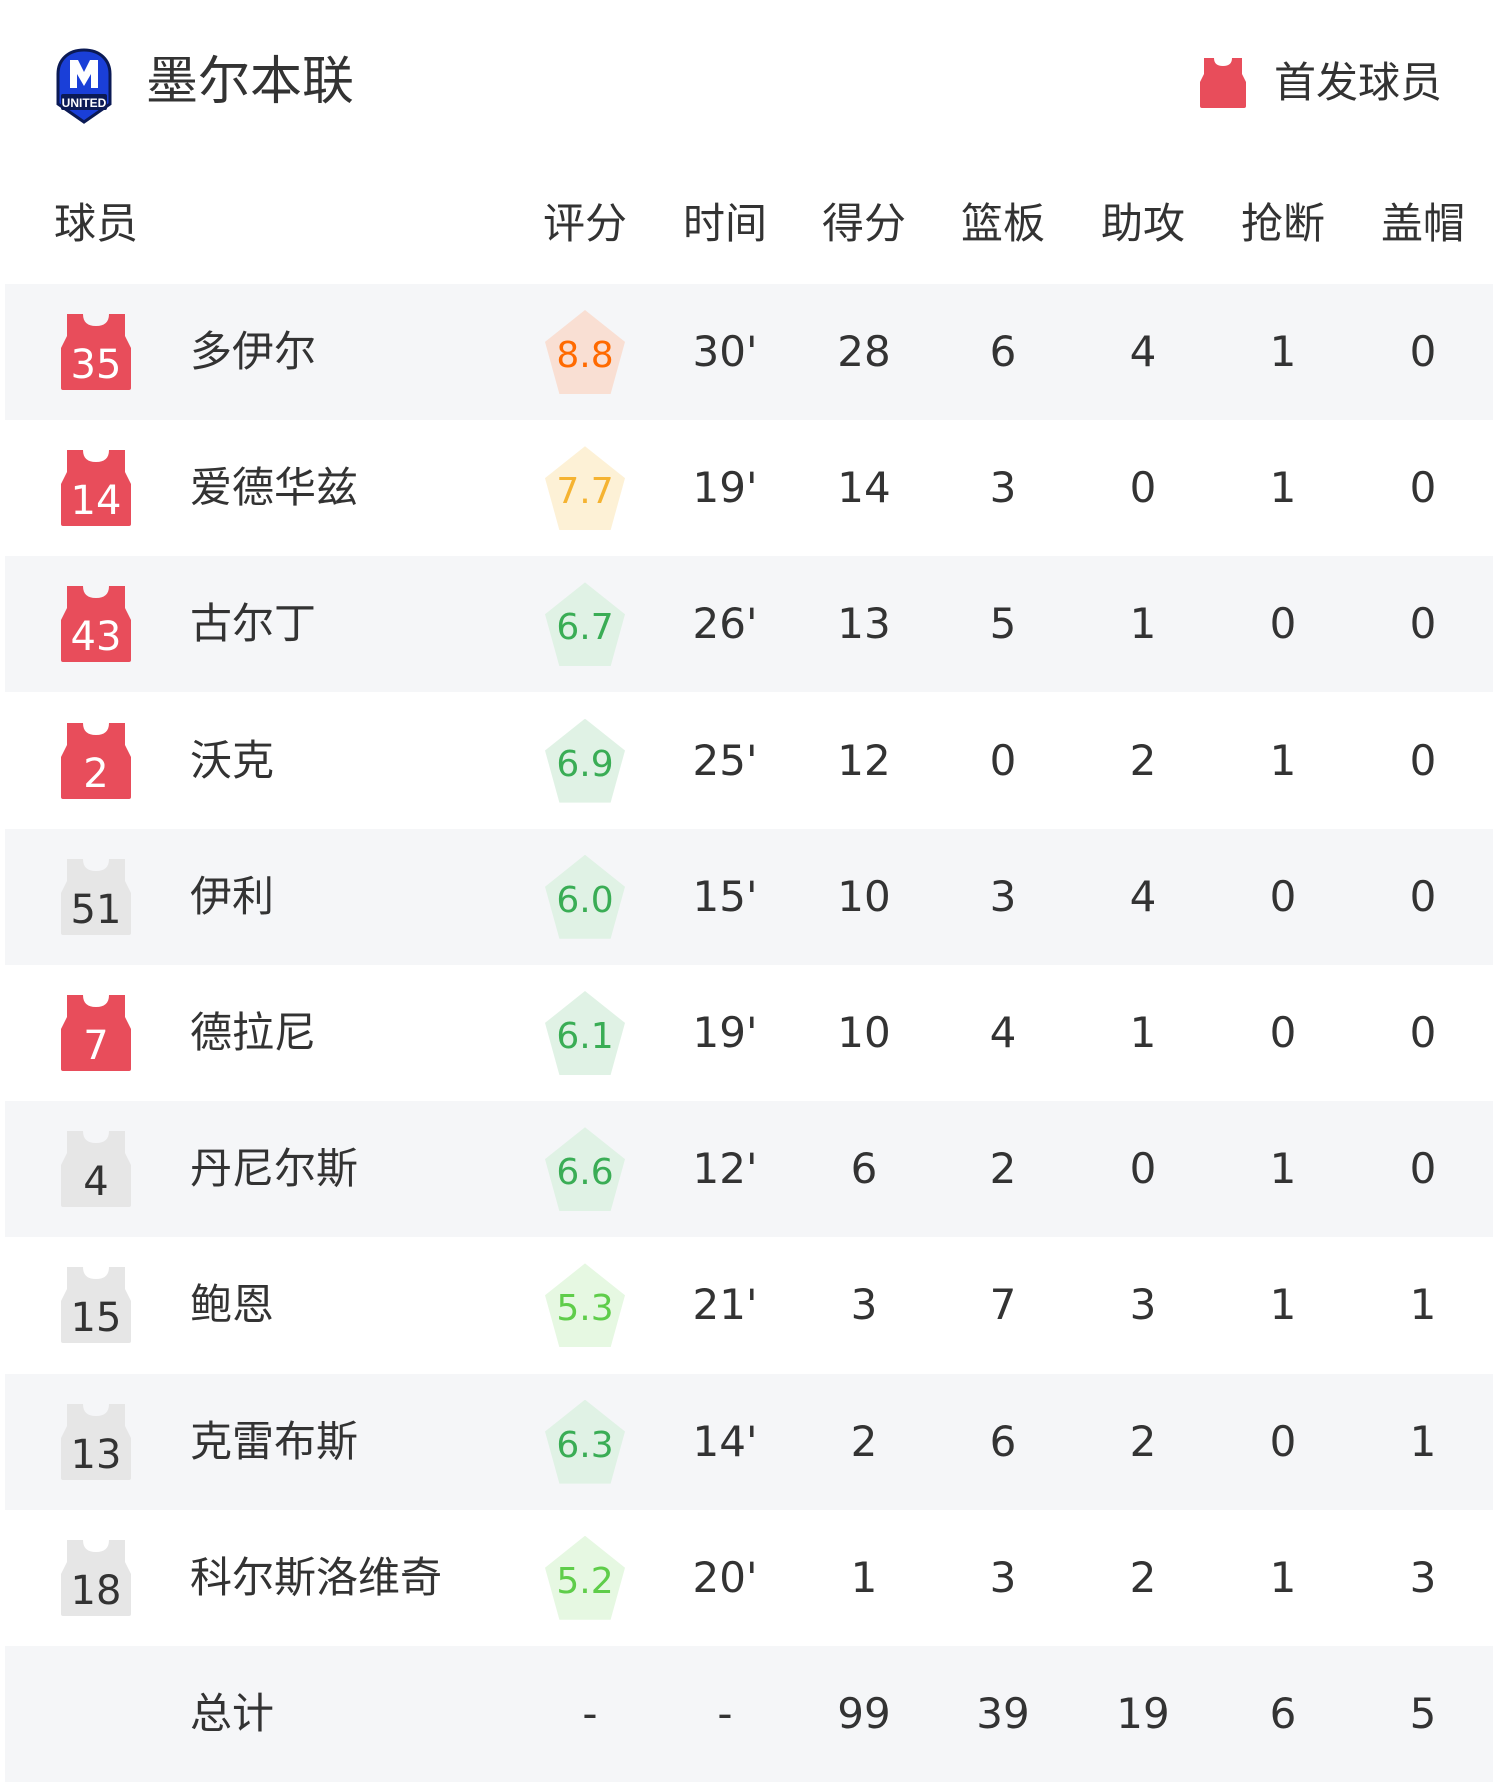 The image size is (1500, 1784). Describe the element at coordinates (864, 488) in the screenshot. I see `points-cell: 14` at that location.